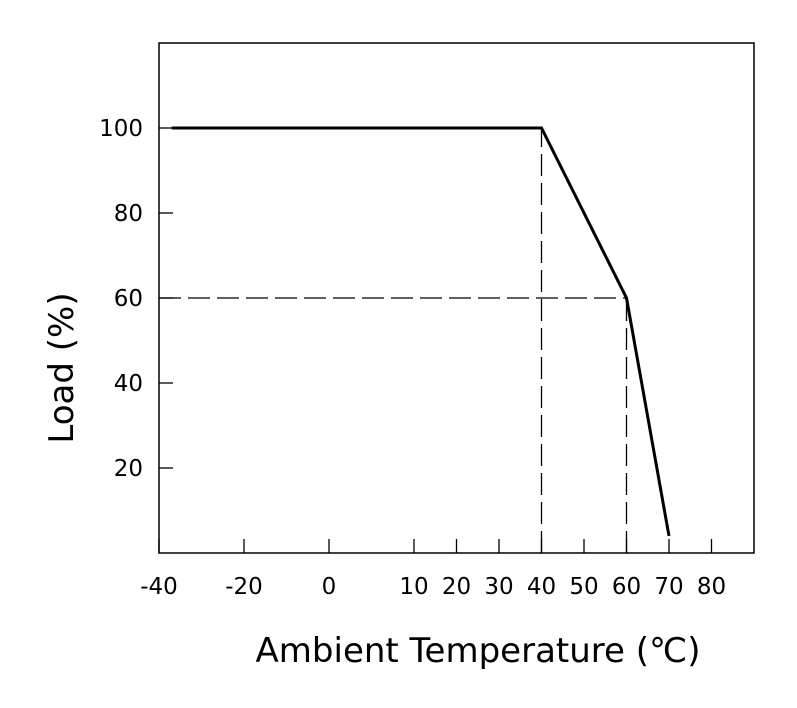 The width and height of the screenshot is (797, 708). What do you see at coordinates (159, 587) in the screenshot?
I see `x-tick-label: -40` at bounding box center [159, 587].